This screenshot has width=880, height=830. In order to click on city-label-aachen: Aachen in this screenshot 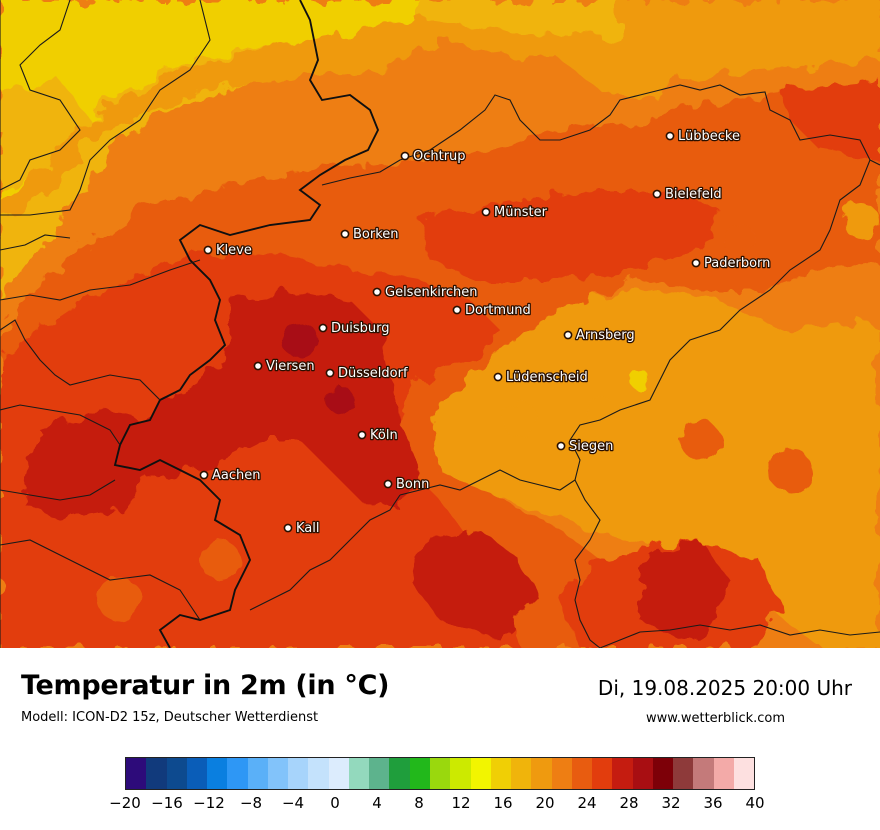, I will do `click(236, 475)`.